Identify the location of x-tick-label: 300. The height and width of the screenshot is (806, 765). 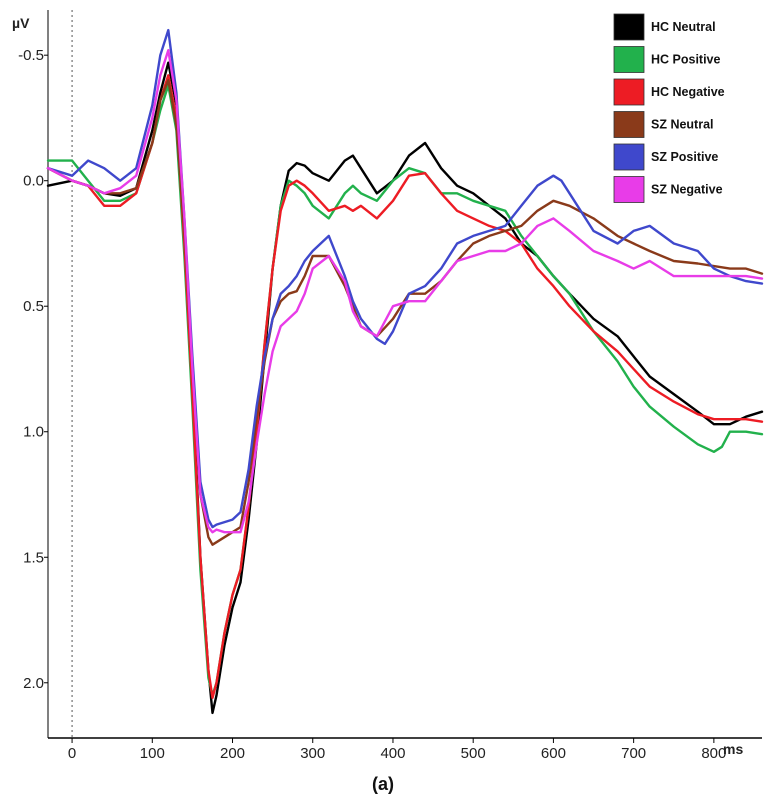
(312, 753).